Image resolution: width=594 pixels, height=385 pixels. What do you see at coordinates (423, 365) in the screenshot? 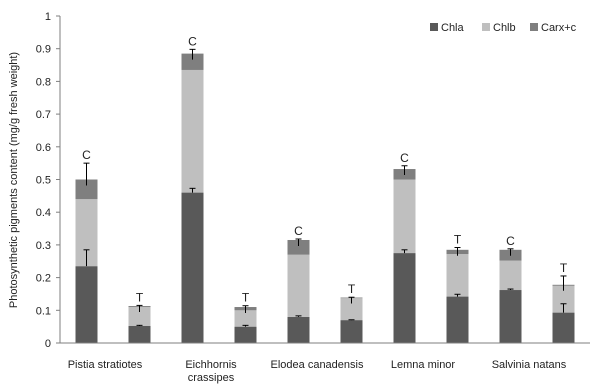
I see `category-label: Lemna minor` at bounding box center [423, 365].